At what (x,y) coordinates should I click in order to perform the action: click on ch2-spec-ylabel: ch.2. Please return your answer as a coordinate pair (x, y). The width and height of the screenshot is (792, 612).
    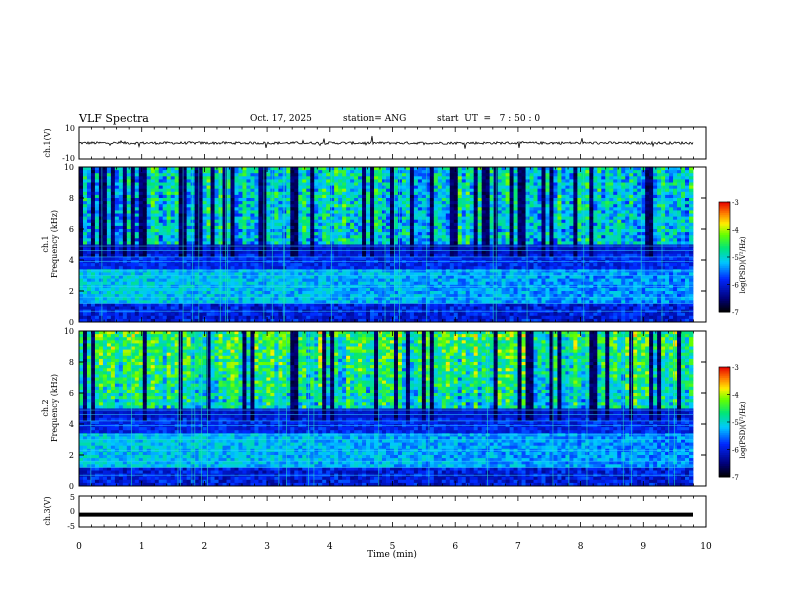
    Looking at the image, I should click on (45, 407).